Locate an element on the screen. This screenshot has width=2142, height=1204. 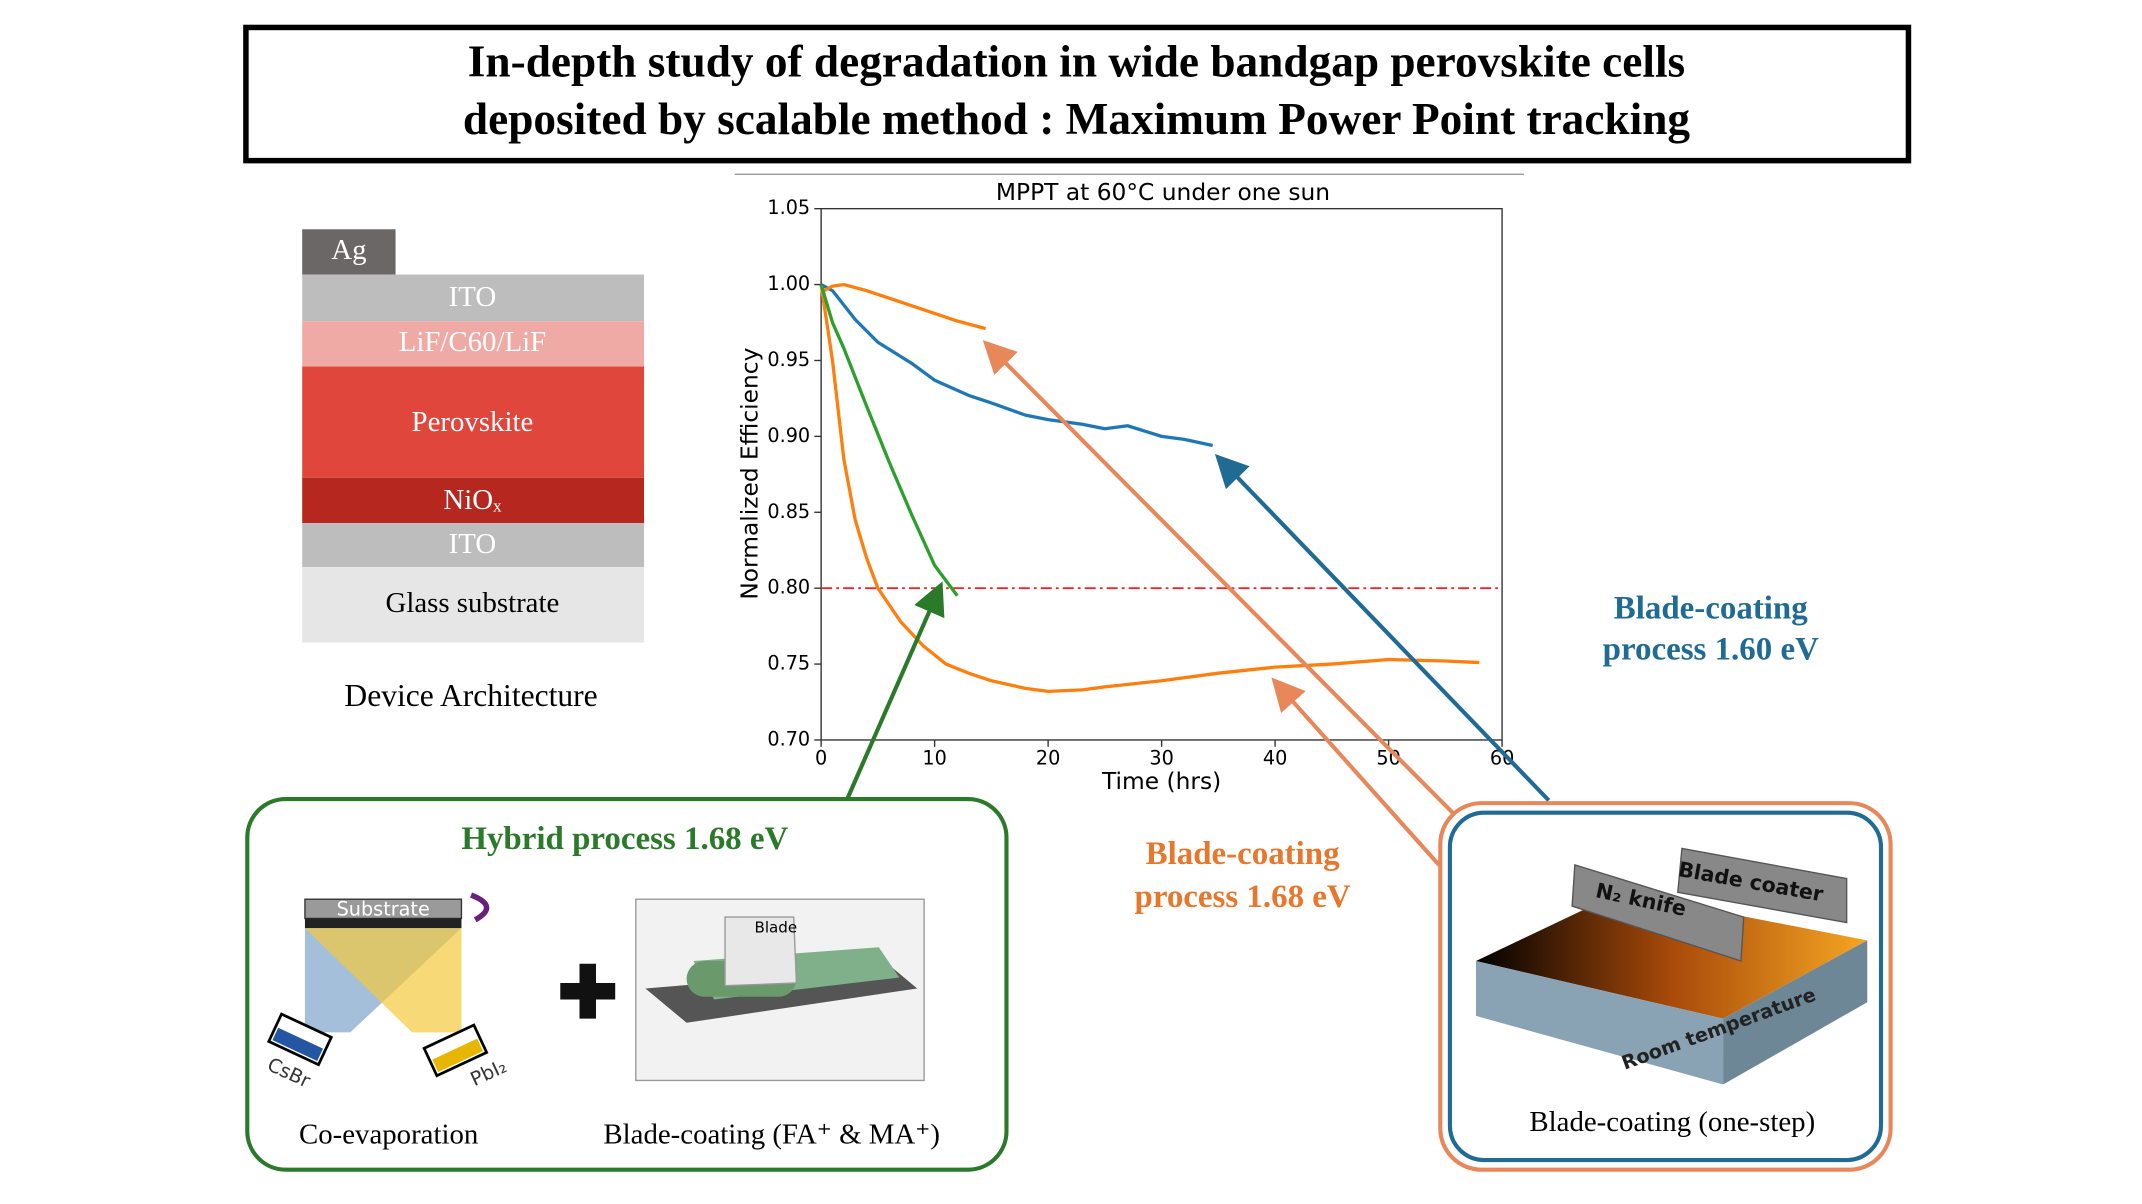
layer-label: LiF/C60/LiF is located at coordinates (472, 342).